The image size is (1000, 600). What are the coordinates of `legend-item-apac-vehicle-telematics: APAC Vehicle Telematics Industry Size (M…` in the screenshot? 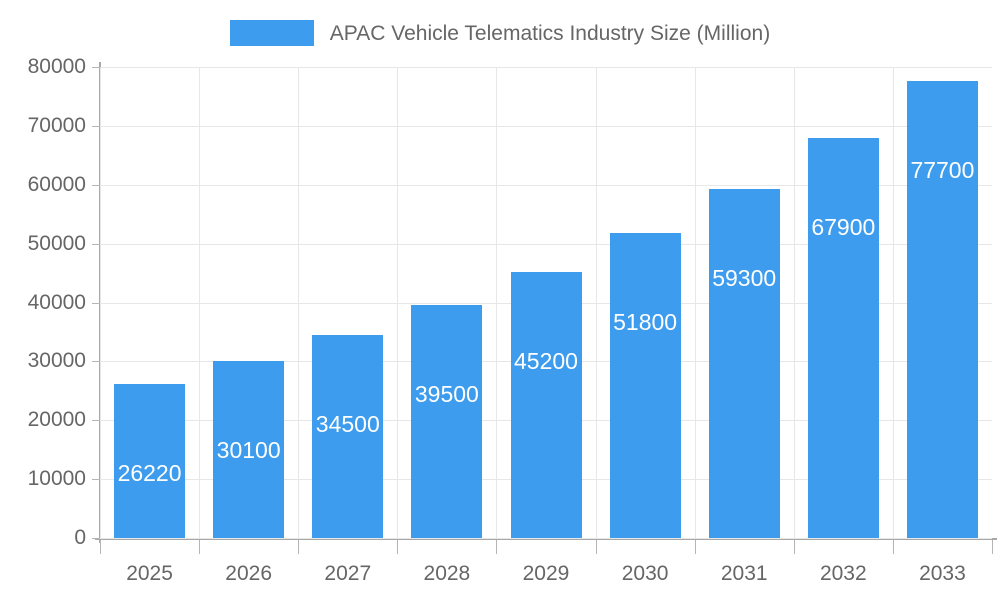 It's located at (500, 33).